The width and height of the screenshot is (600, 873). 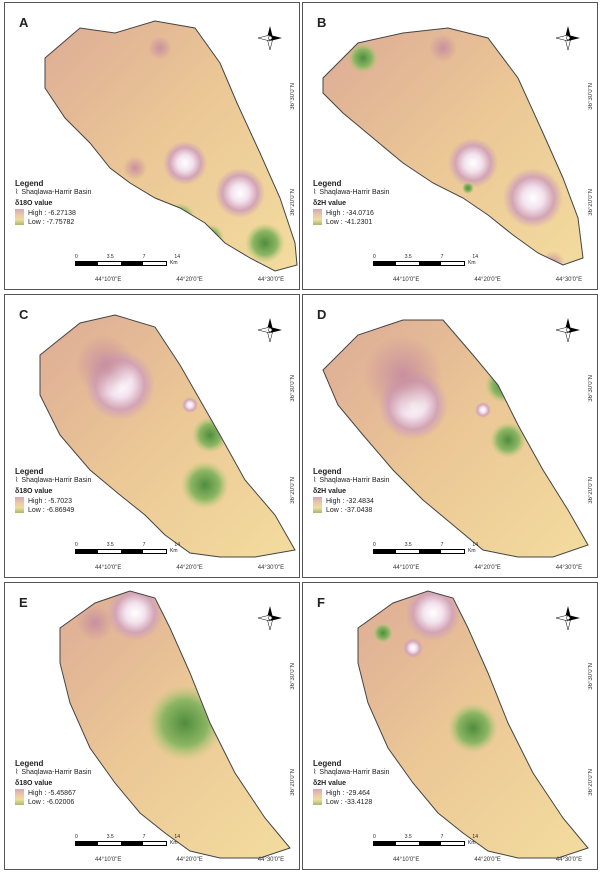 I want to click on legend-high: High : -32.4834, so click(x=350, y=501).